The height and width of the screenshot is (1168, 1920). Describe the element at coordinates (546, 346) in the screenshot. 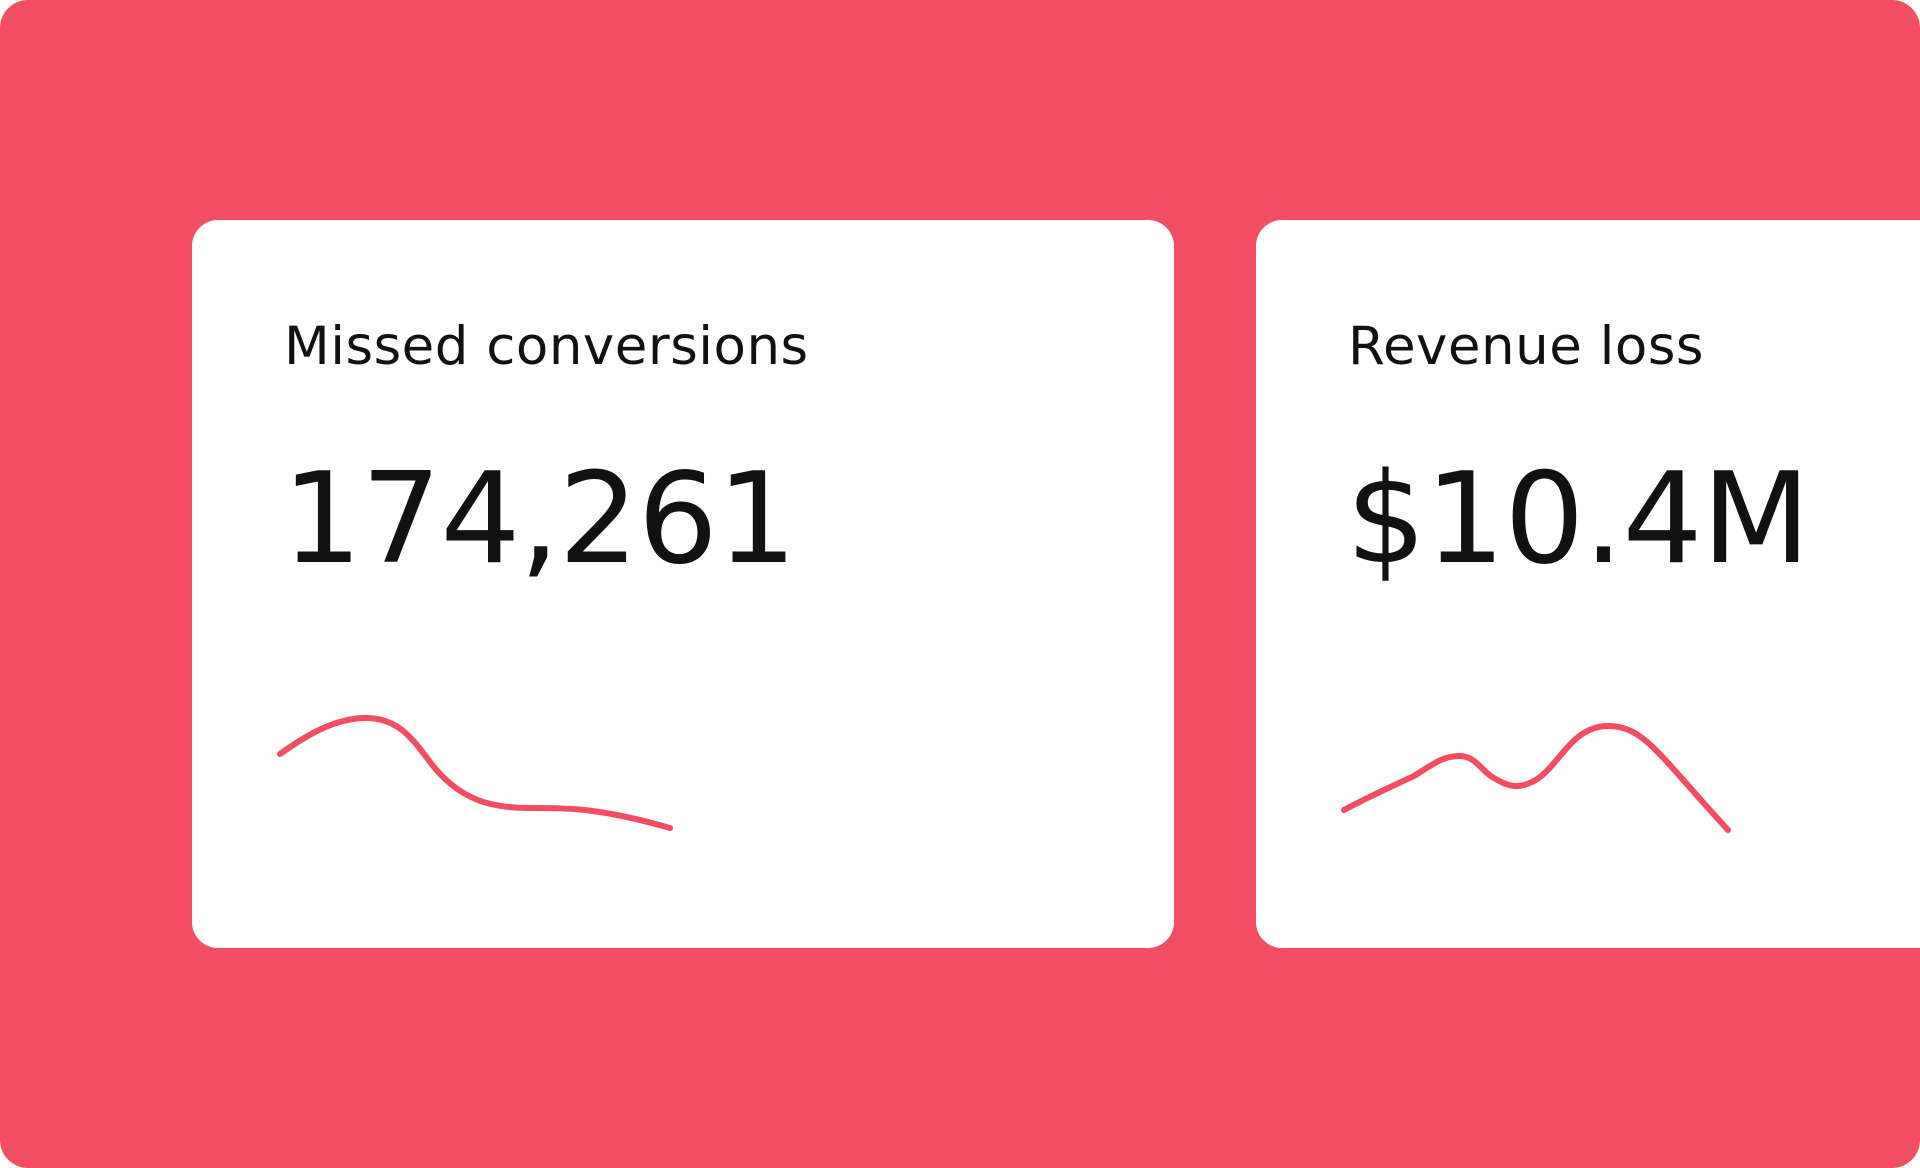

I see `metric-label: Missed conversions` at that location.